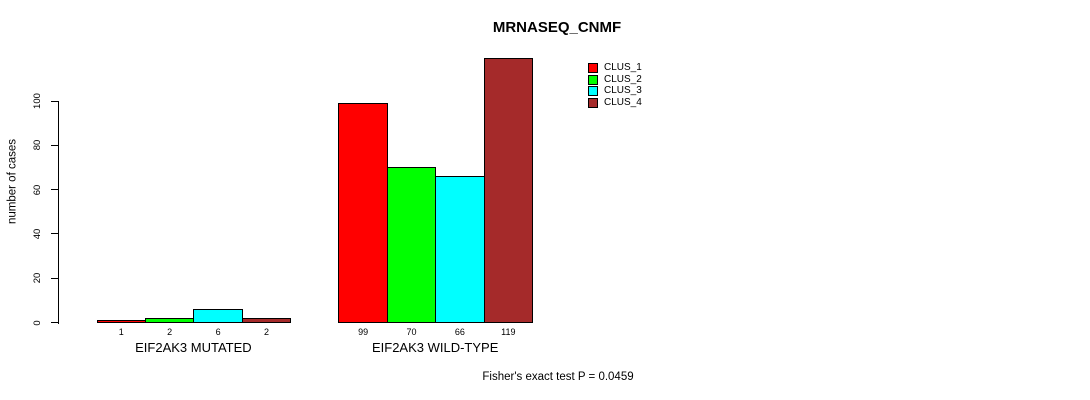 The height and width of the screenshot is (400, 1090). What do you see at coordinates (363, 332) in the screenshot?
I see `bar-value-label: 99` at bounding box center [363, 332].